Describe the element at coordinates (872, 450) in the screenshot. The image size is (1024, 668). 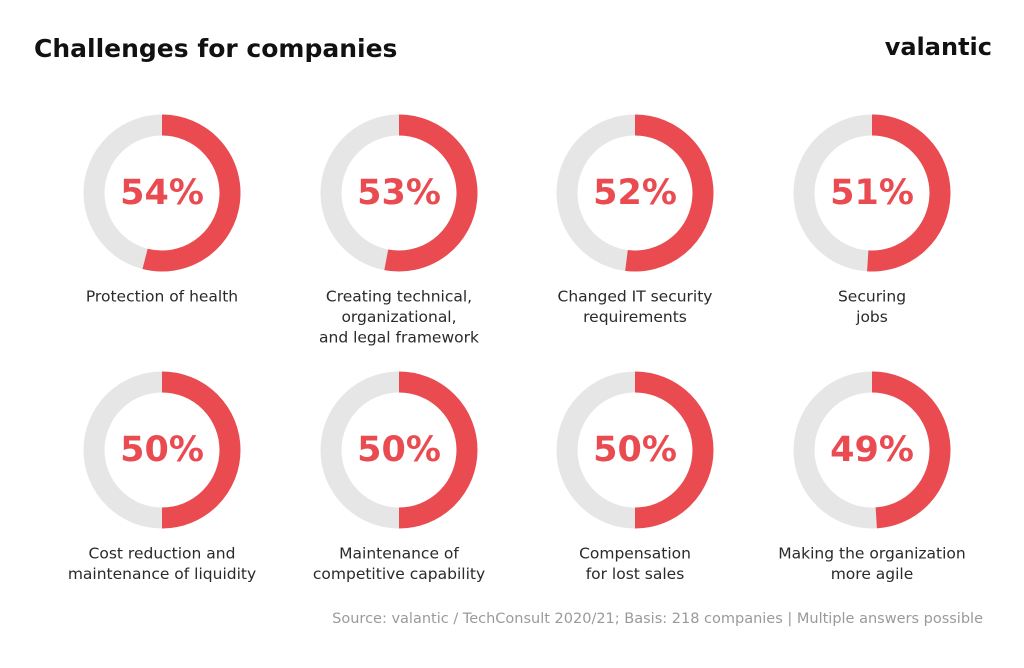
I see `value-label: 49%` at that location.